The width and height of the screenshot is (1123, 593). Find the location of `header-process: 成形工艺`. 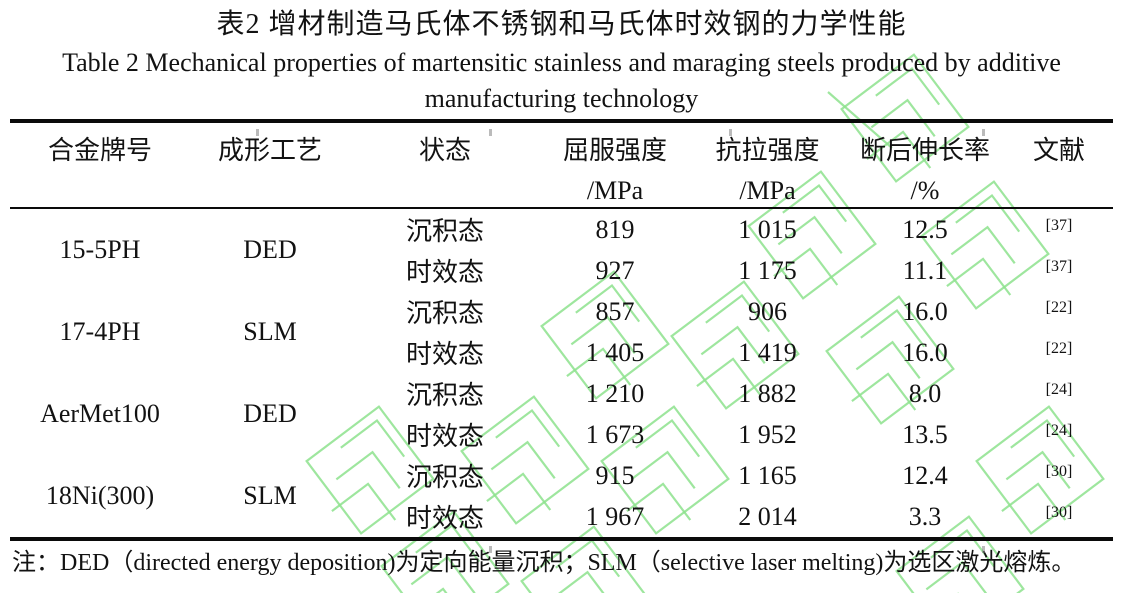

header-process: 成形工艺 is located at coordinates (270, 164).